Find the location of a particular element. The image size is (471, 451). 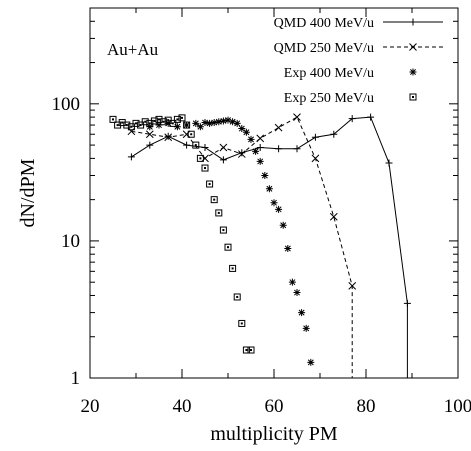

y-axis-label: dN/dPM is located at coordinates (28, 192).